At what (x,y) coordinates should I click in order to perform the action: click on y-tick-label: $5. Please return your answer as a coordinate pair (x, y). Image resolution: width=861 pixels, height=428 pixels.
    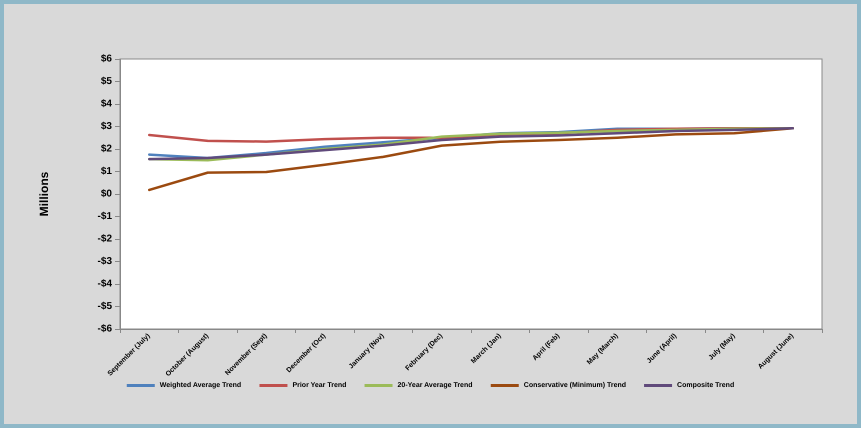
    Looking at the image, I should click on (106, 81).